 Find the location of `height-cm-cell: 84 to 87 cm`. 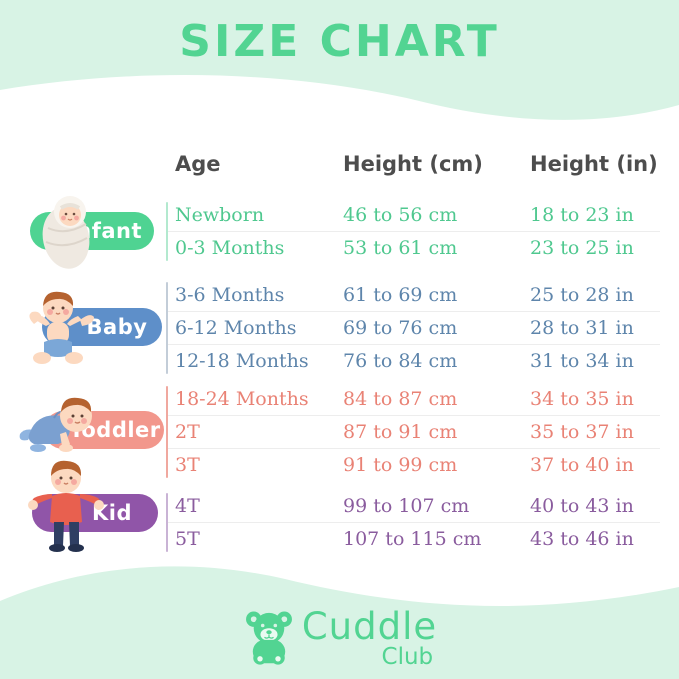

height-cm-cell: 84 to 87 cm is located at coordinates (400, 399).